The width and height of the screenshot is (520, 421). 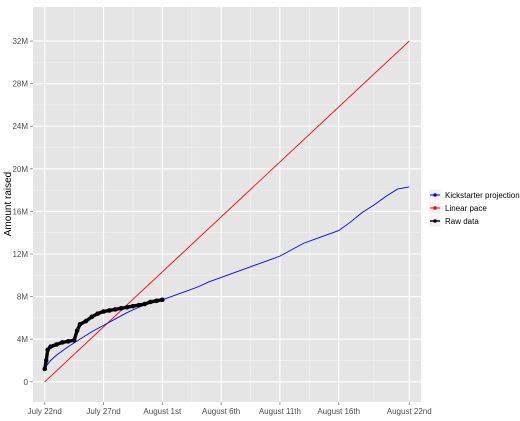 I want to click on x-tick-label: August 1st, so click(x=162, y=411).